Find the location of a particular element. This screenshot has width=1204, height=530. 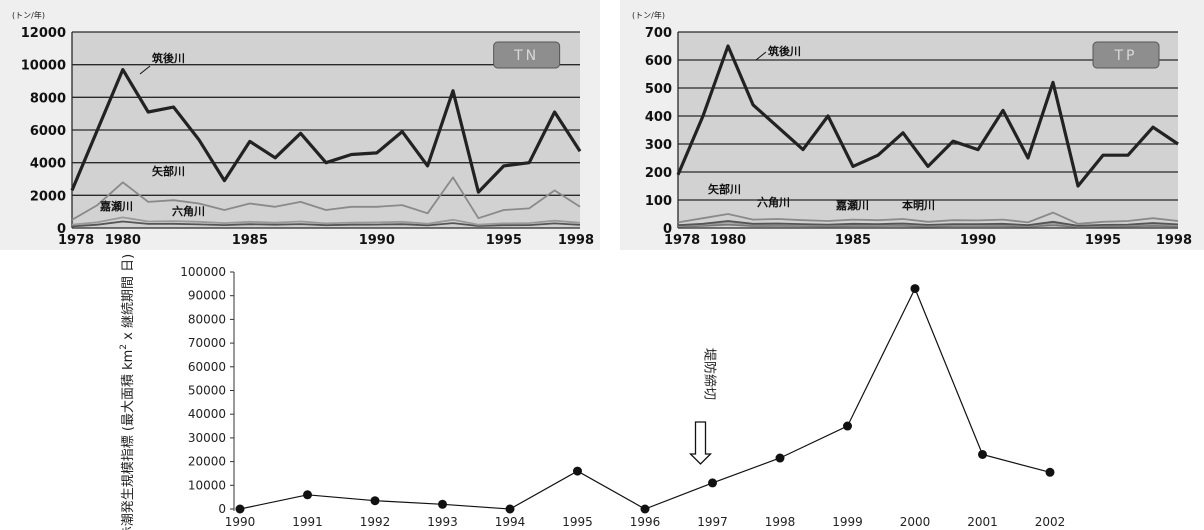

y-tick-label: 90000 is located at coordinates (207, 296).